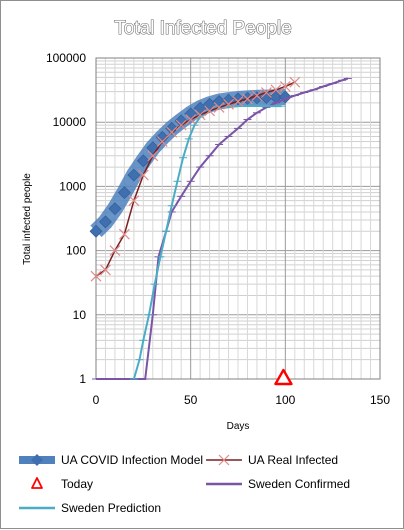  I want to click on legend-label: Sweden Prediction, so click(111, 508).